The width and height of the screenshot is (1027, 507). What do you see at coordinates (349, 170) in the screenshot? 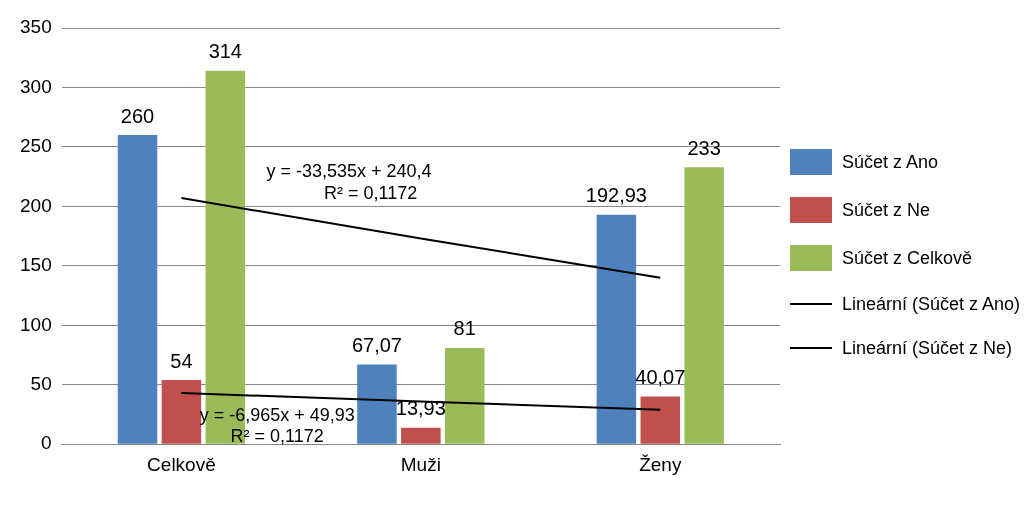
I see `annotation: y = -33,535x + 240,4` at bounding box center [349, 170].